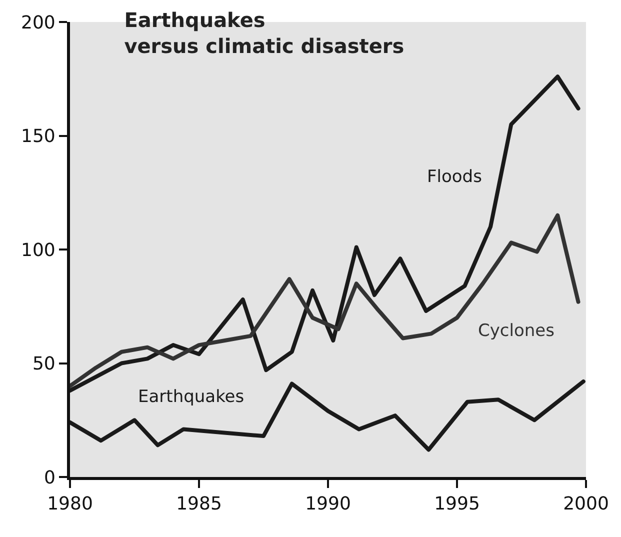 Image resolution: width=621 pixels, height=537 pixels. Describe the element at coordinates (586, 504) in the screenshot. I see `x-tick-label: 2000` at that location.